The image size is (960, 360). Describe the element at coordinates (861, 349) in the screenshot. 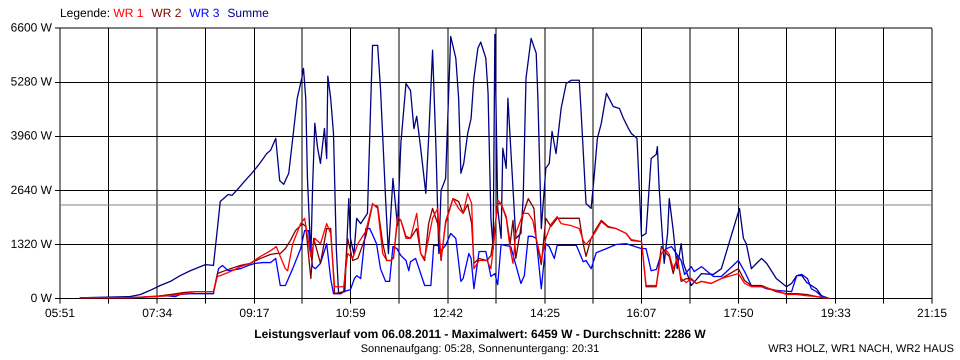

I see `text: WR3 HOLZ, WR1 NACH, WR2 HAUS` at that location.